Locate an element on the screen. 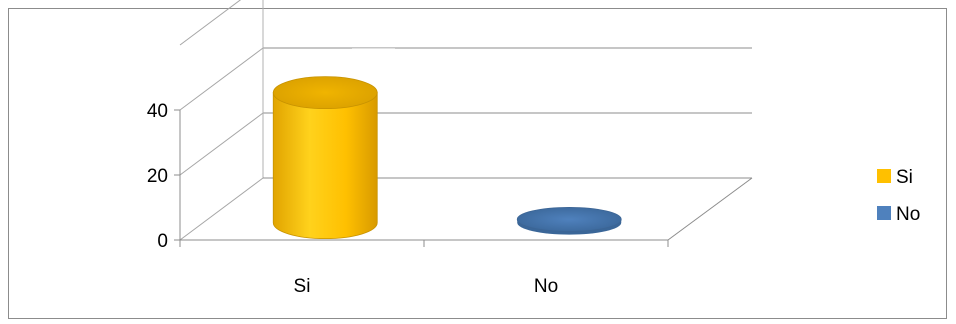 The width and height of the screenshot is (956, 324). x-tick-label-no: No is located at coordinates (546, 286).